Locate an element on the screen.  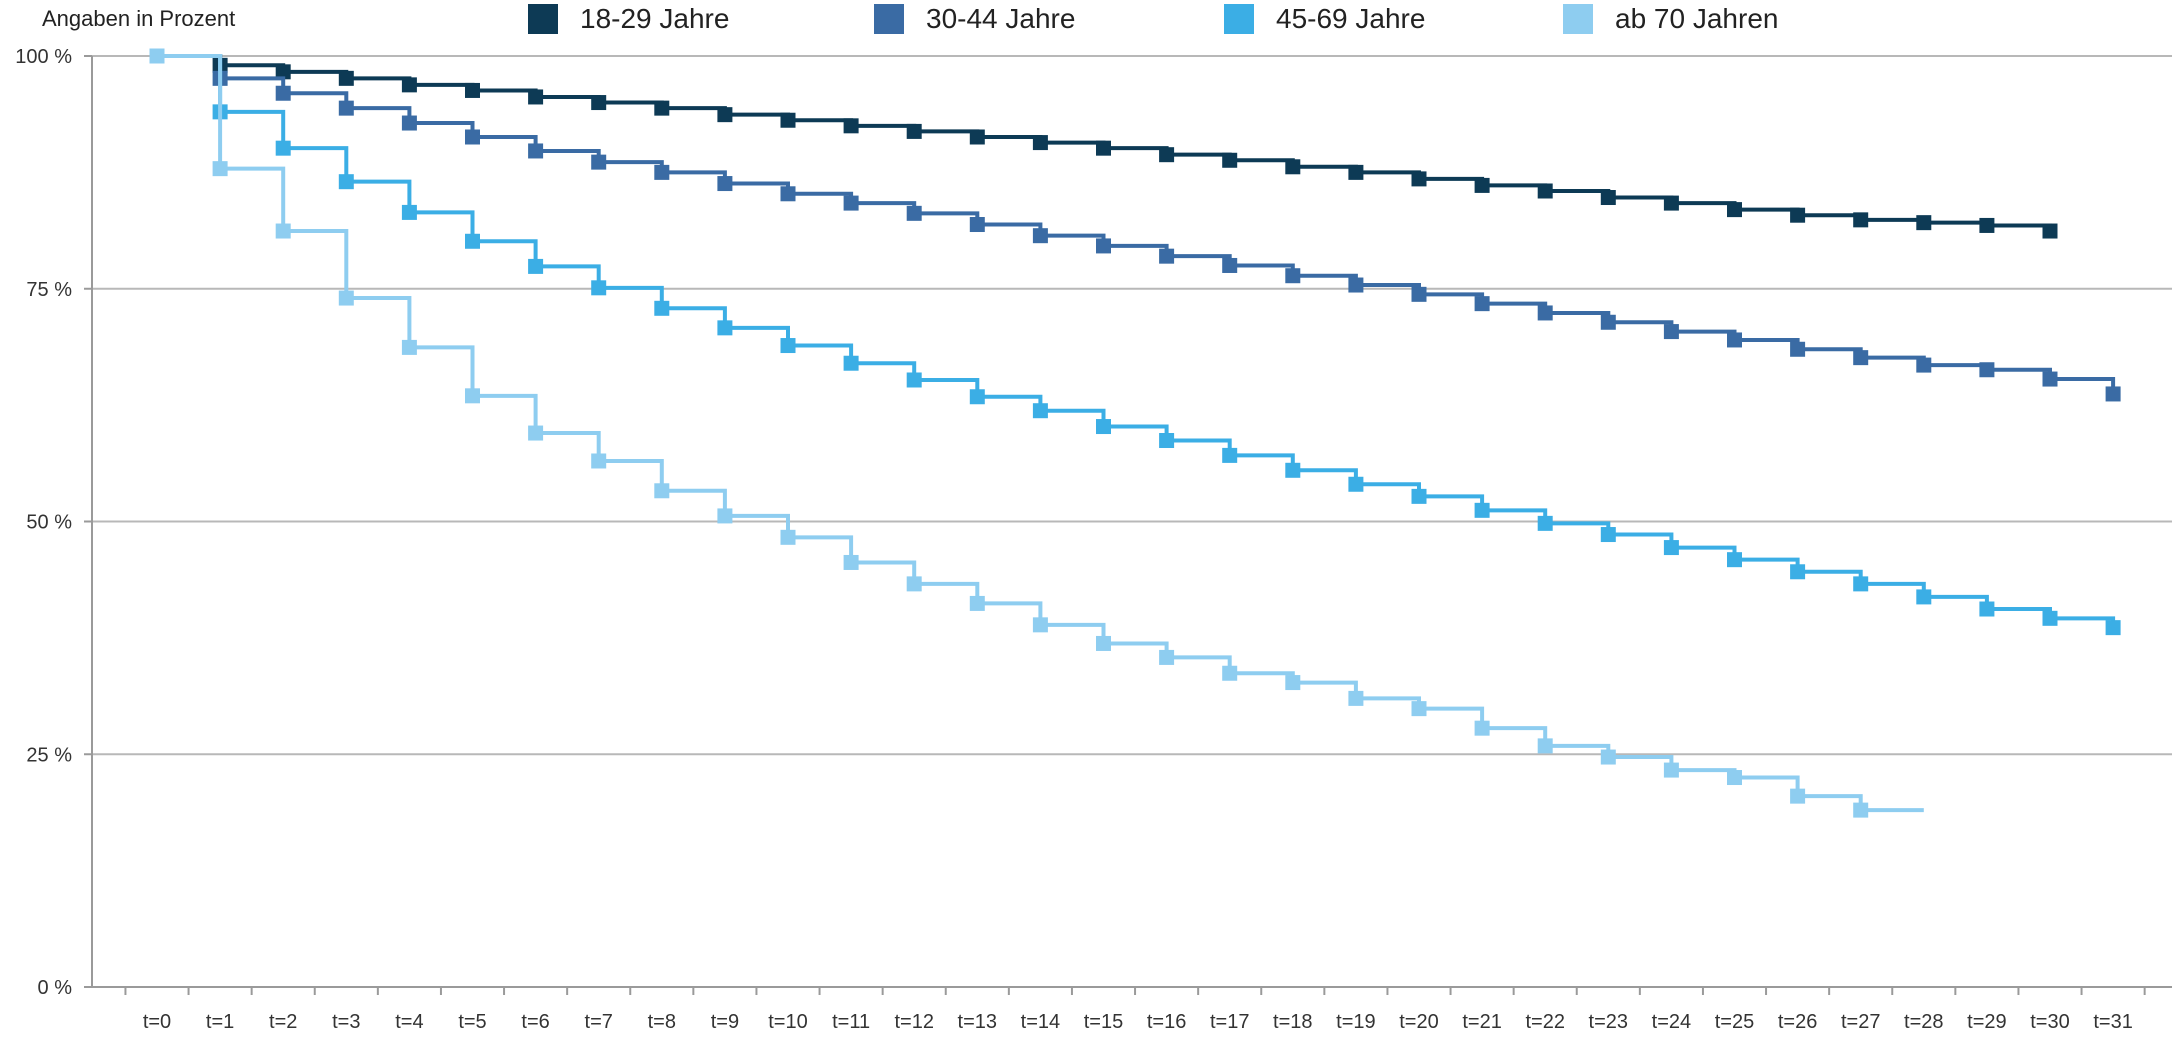
legend-item: 18-29 Jahre is located at coordinates (628, 18).